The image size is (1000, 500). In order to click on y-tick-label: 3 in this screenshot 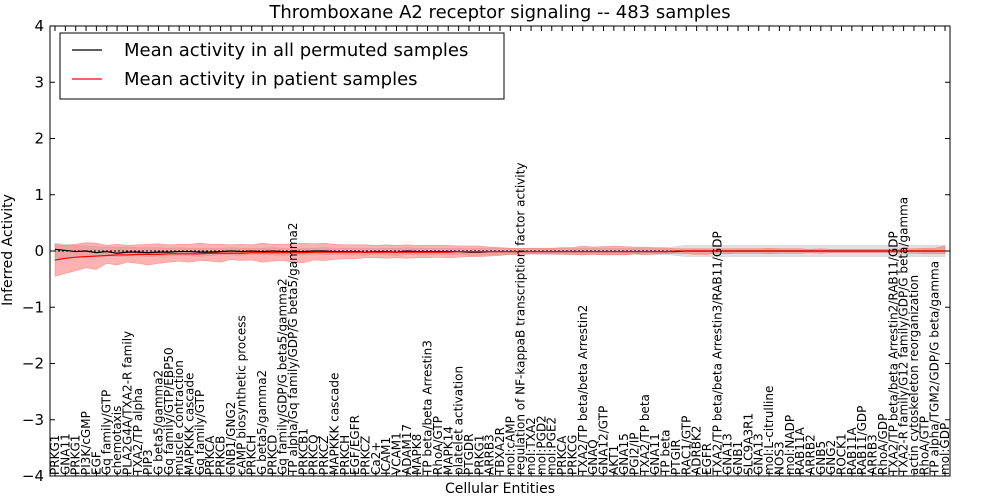, I will do `click(39, 82)`.